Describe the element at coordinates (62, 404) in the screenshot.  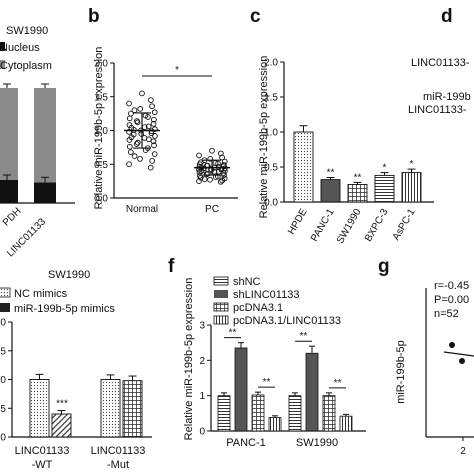
I see `significance-label: ***` at that location.